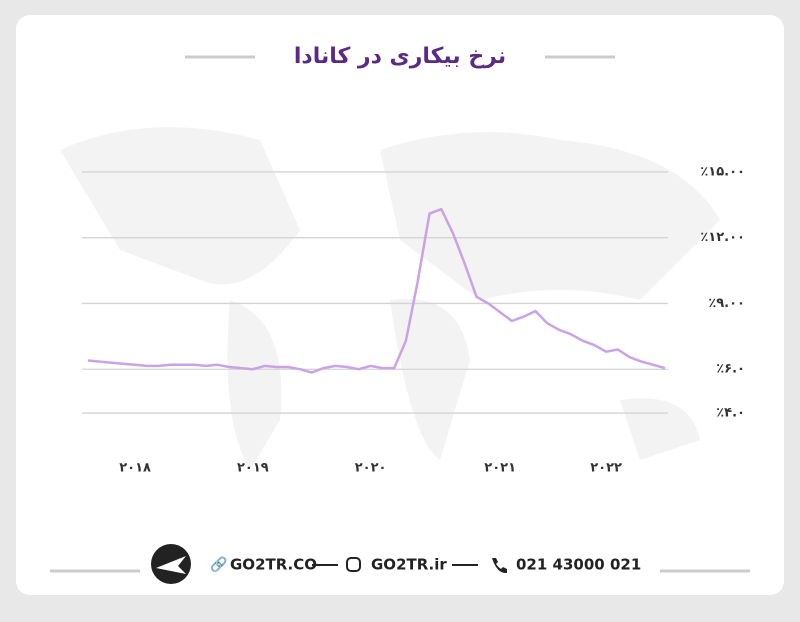 The image size is (800, 622). Describe the element at coordinates (500, 468) in the screenshot. I see `x-tick-label: ۲۰۲۱` at that location.